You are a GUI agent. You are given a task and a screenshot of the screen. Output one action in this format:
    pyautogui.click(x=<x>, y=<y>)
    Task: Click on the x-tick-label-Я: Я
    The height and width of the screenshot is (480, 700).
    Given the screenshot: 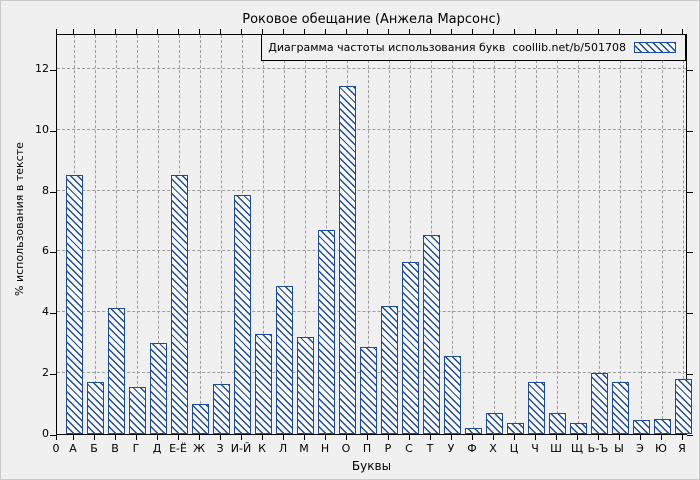 What is the action you would take?
    pyautogui.click(x=682, y=448)
    